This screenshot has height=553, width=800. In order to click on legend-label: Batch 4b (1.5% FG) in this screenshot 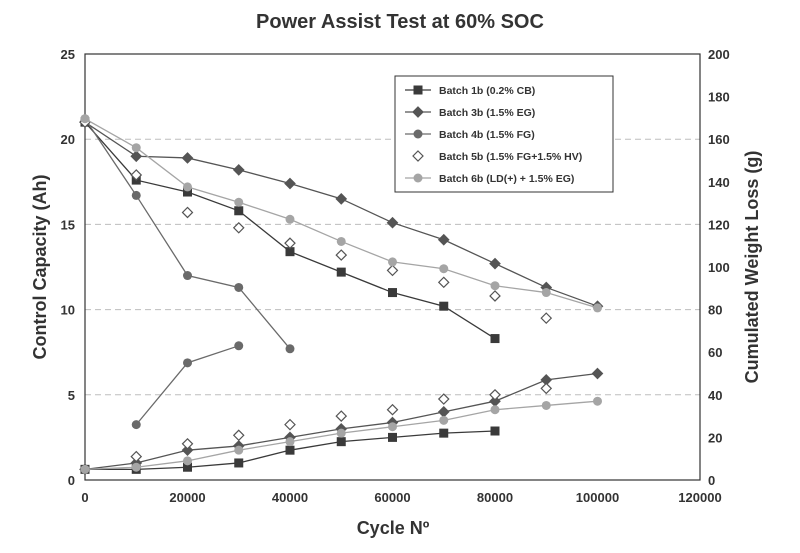, I will do `click(487, 135)`.